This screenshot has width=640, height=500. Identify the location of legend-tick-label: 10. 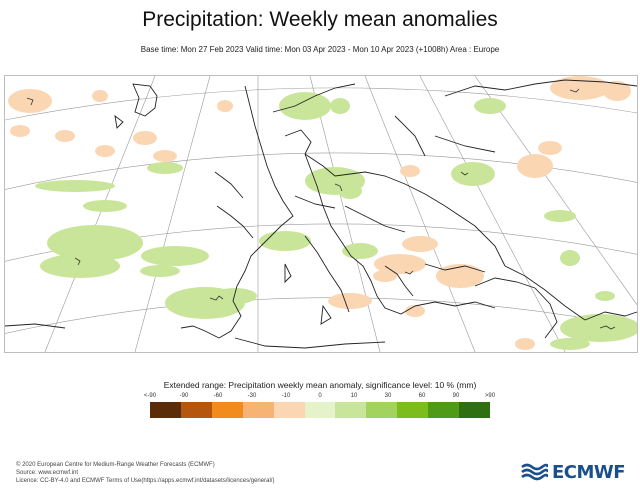
(354, 396).